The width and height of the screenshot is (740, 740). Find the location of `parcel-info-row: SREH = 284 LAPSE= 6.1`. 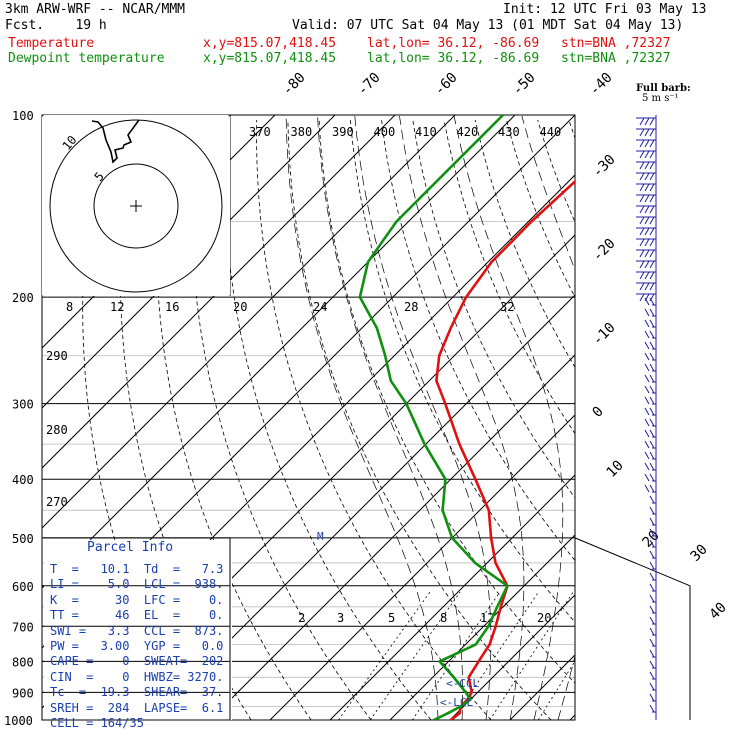

parcel-info-row: SREH = 284 LAPSE= 6.1 is located at coordinates (137, 707).